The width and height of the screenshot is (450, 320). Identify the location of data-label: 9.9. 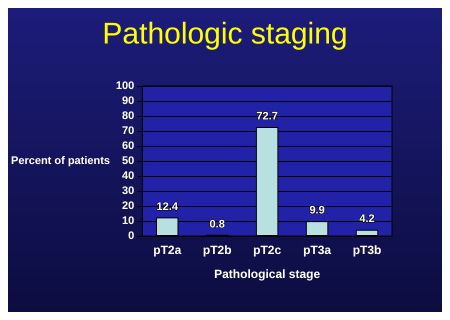
(317, 210).